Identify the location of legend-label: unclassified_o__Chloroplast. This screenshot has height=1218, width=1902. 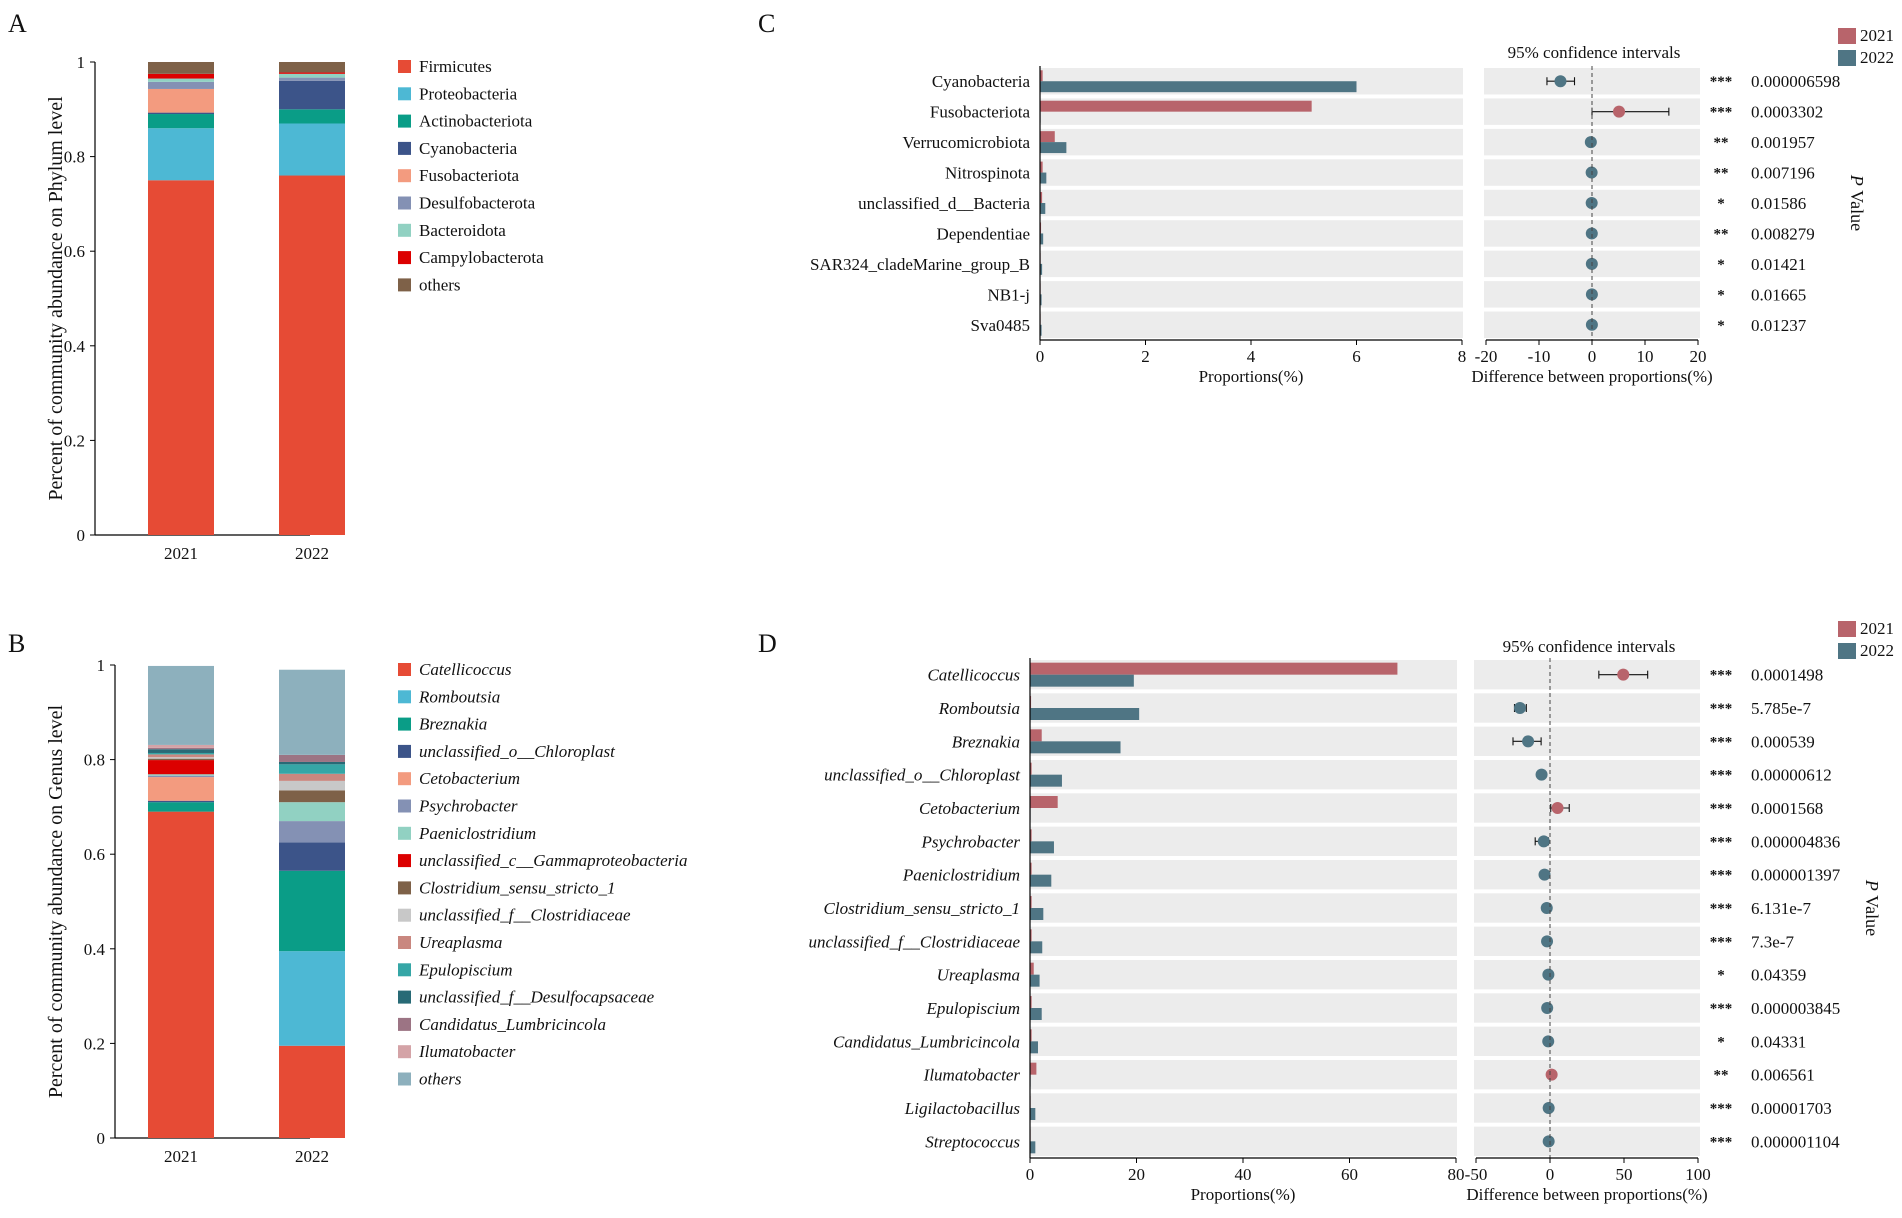
(517, 751).